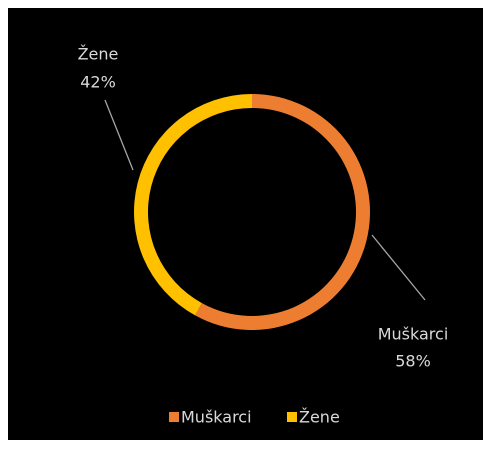 Image resolution: width=491 pixels, height=452 pixels. I want to click on data-label-value: 58%, so click(413, 361).